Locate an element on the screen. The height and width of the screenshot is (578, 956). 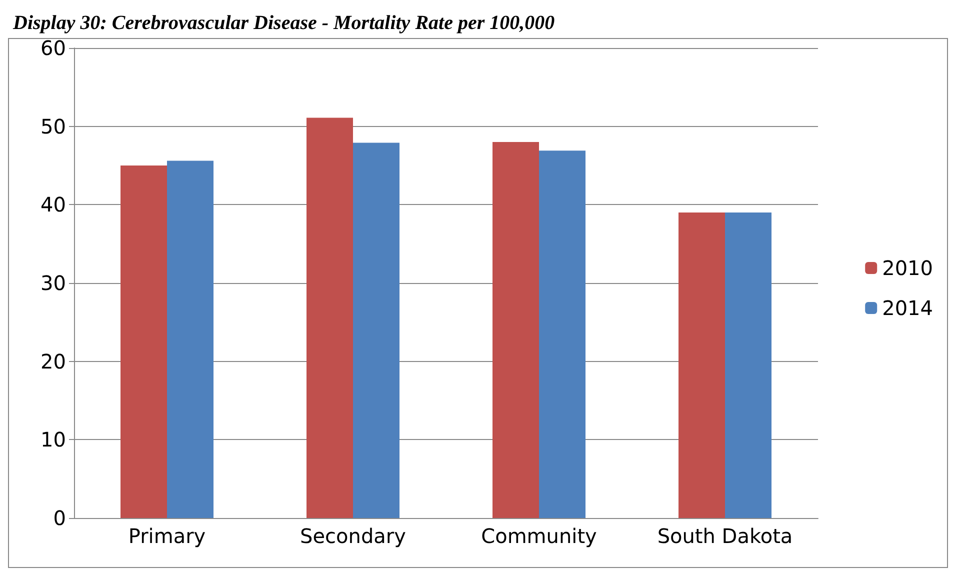
x-tick-label: Community is located at coordinates (539, 536).